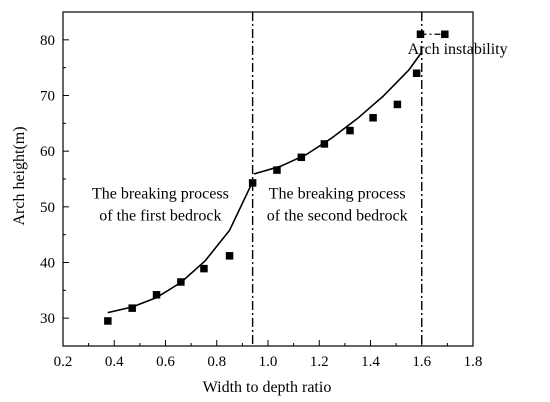 This screenshot has width=550, height=402. Describe the element at coordinates (47, 41) in the screenshot. I see `y-tick-label: 80` at that location.